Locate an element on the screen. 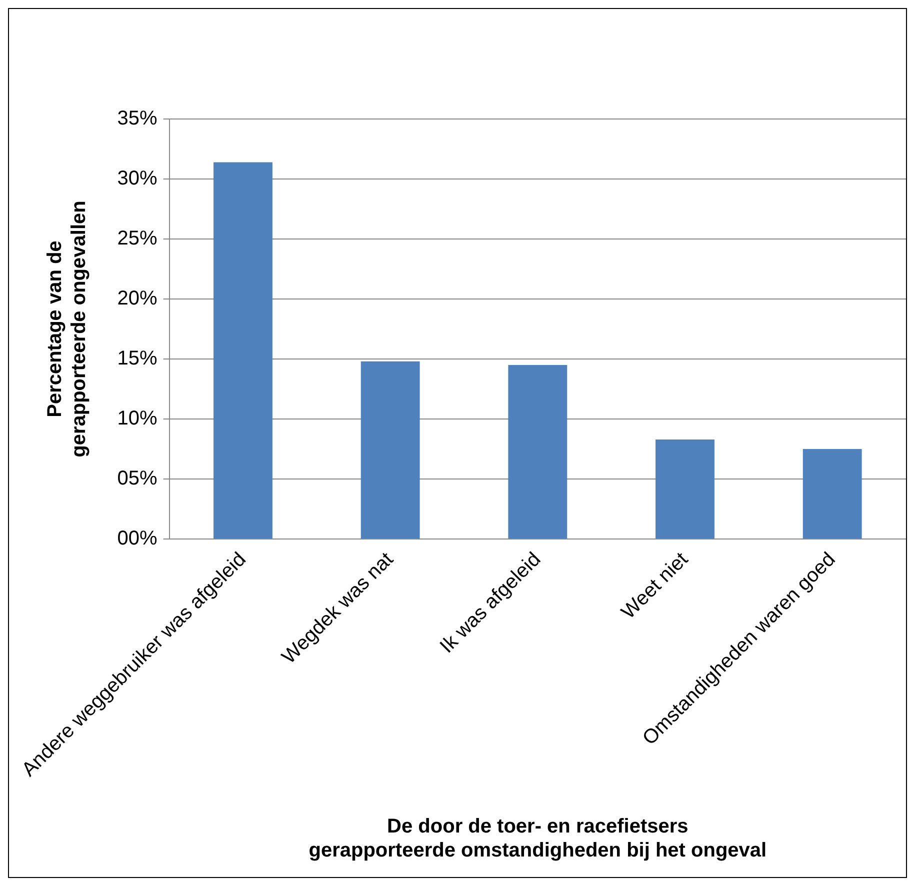  y-tick-label: 10% is located at coordinates (137, 419).